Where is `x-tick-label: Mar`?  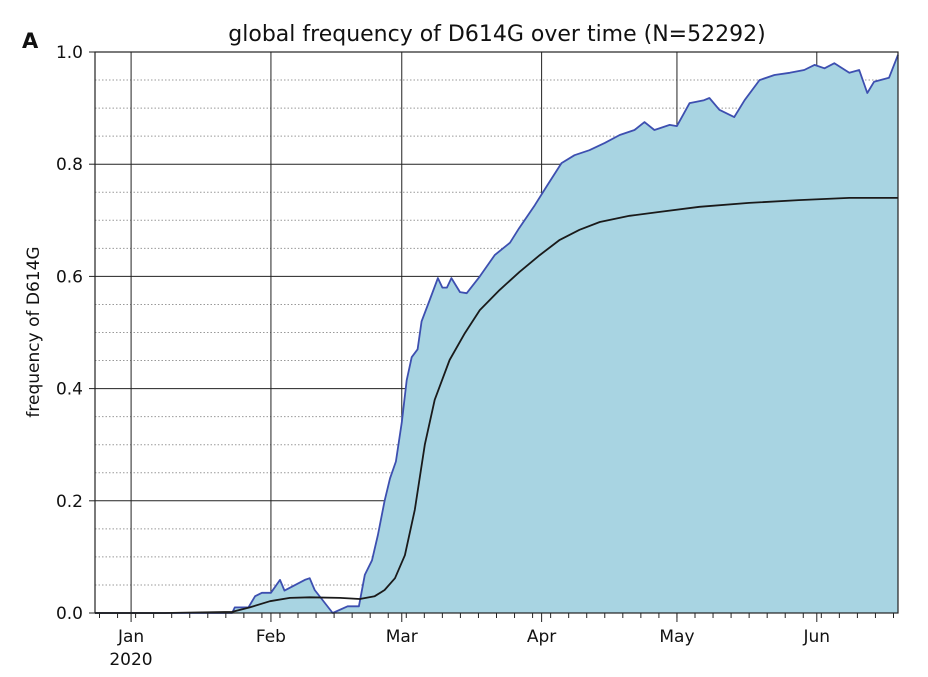
x-tick-label: Mar is located at coordinates (402, 637).